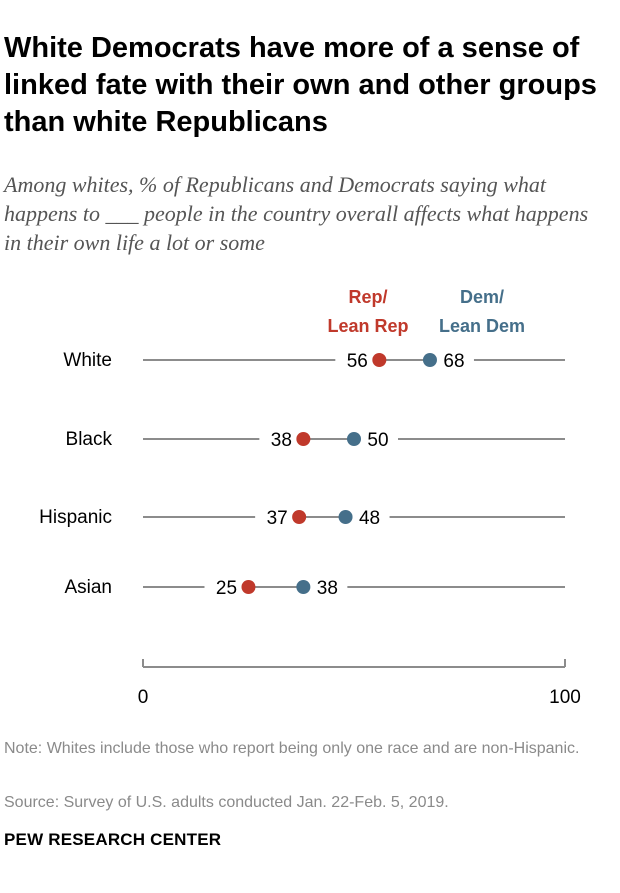  What do you see at coordinates (303, 439) in the screenshot?
I see `dot-rep-black` at bounding box center [303, 439].